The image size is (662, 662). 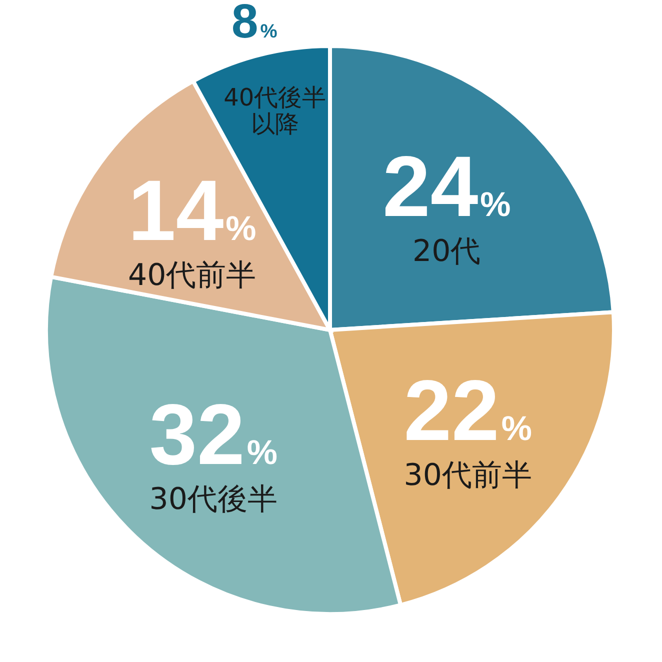 What do you see at coordinates (446, 251) in the screenshot?
I see `slice-label: 20代` at bounding box center [446, 251].